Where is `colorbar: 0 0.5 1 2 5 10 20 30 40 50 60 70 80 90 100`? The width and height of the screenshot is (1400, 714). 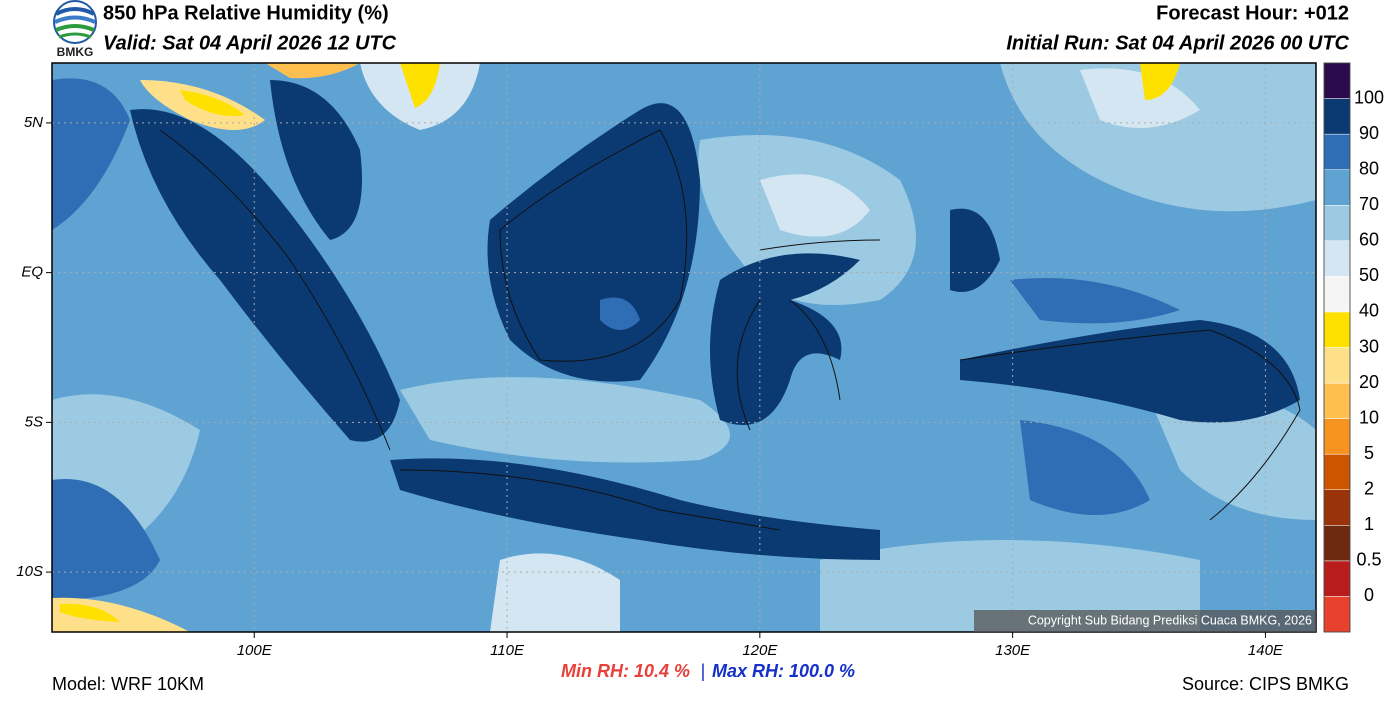 colorbar: 0 0.5 1 2 5 10 20 30 40 50 60 70 80 90 100 is located at coordinates (1353, 347).